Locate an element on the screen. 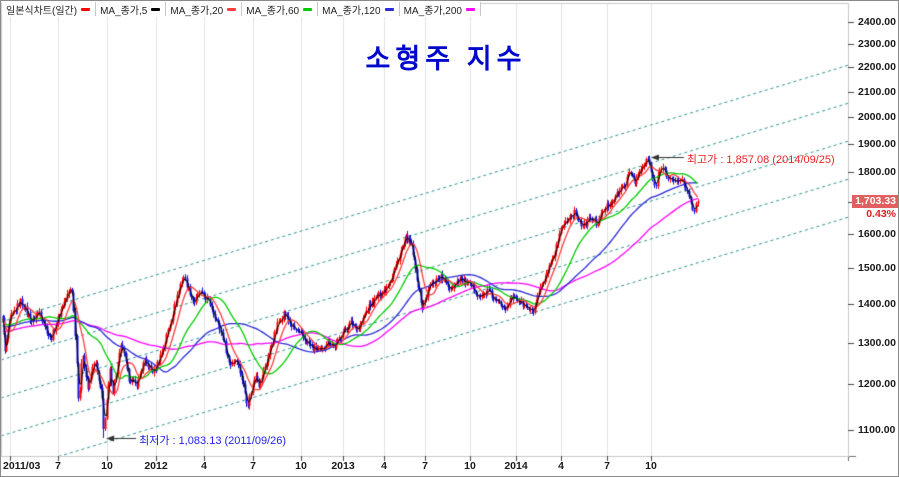 The width and height of the screenshot is (899, 477). chart-title: 소형주 지수 is located at coordinates (446, 59).